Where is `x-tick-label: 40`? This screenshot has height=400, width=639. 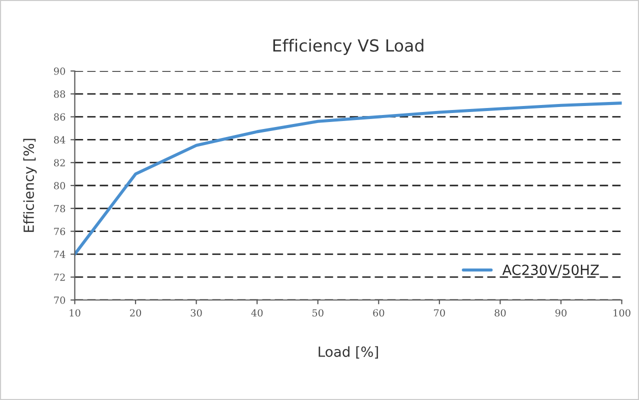
x-tick-label: 40 is located at coordinates (257, 313).